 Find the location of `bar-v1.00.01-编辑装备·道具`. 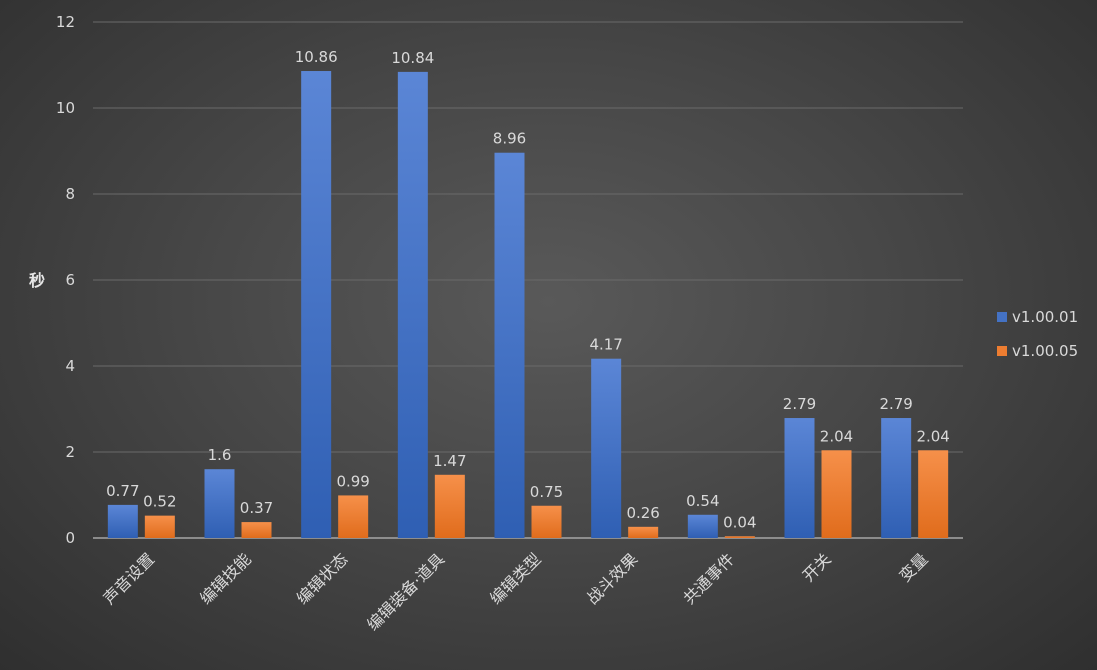

bar-v1.00.01-编辑装备·道具 is located at coordinates (412, 304).